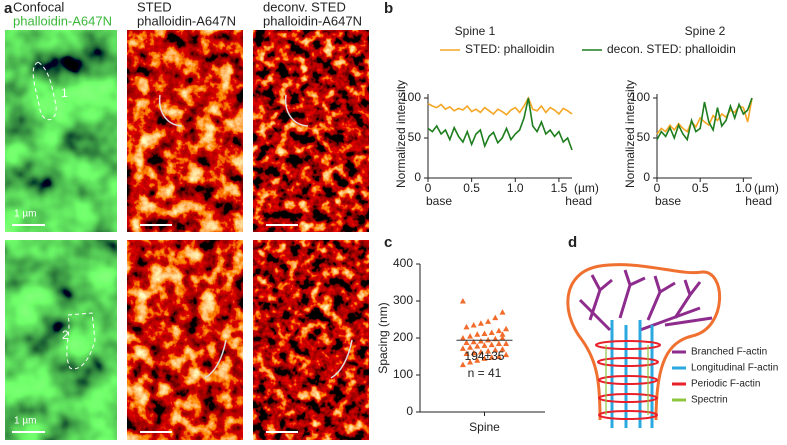  I want to click on image-title: Confocal, so click(38, 7).